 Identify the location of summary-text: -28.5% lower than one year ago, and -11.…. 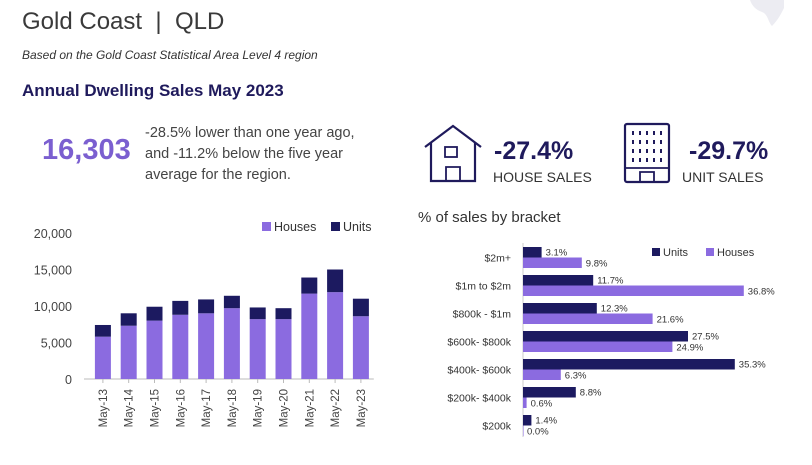
(250, 154).